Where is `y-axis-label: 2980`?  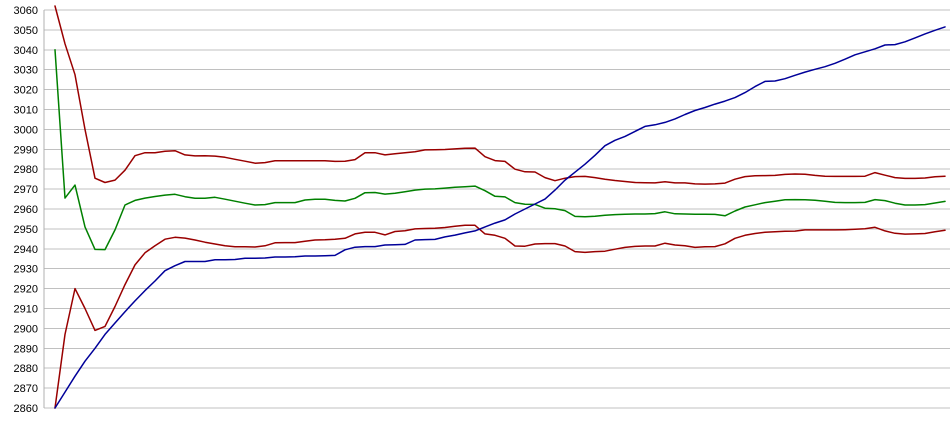
y-axis-label: 2980 is located at coordinates (26, 170).